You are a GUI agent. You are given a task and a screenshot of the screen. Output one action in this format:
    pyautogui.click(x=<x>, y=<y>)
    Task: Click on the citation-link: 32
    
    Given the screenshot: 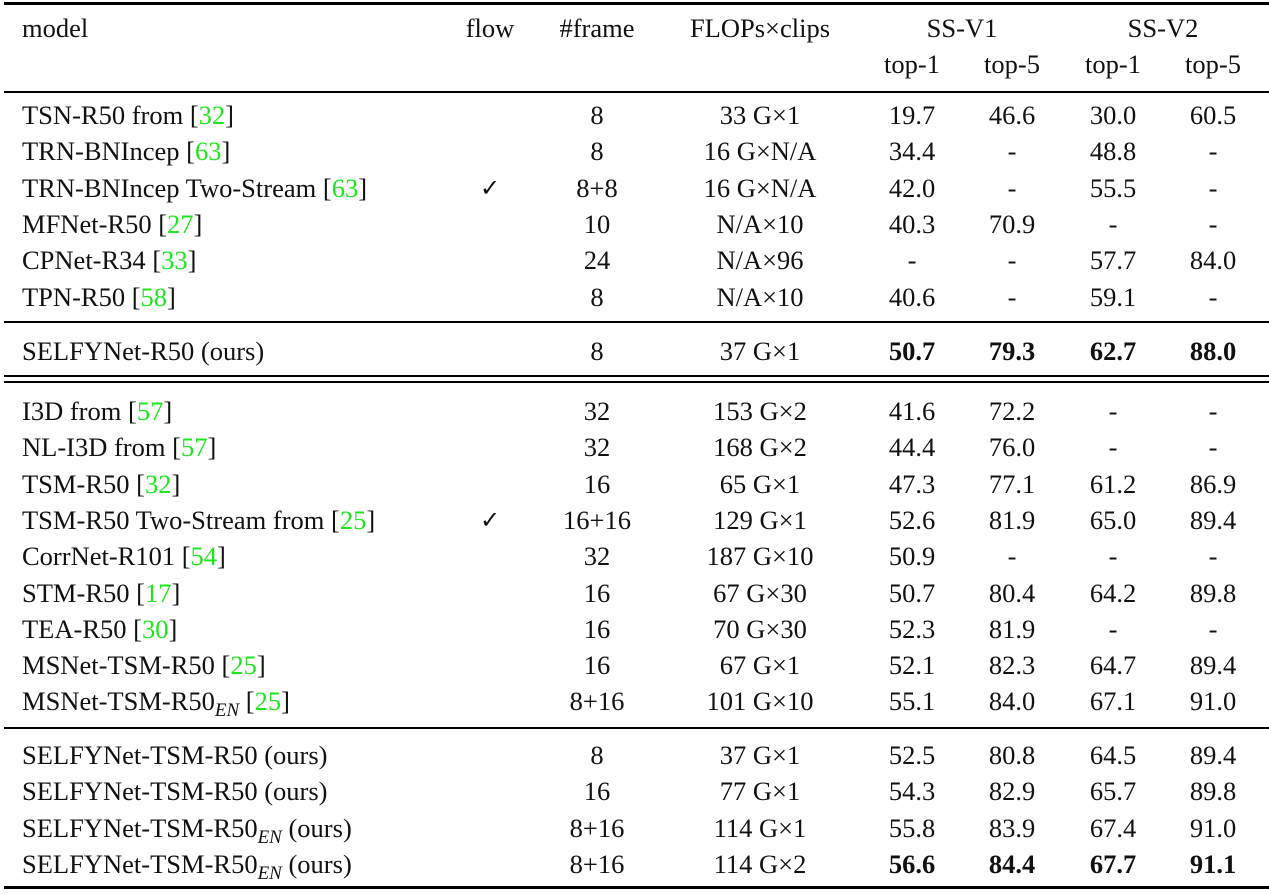 What is the action you would take?
    pyautogui.click(x=212, y=115)
    